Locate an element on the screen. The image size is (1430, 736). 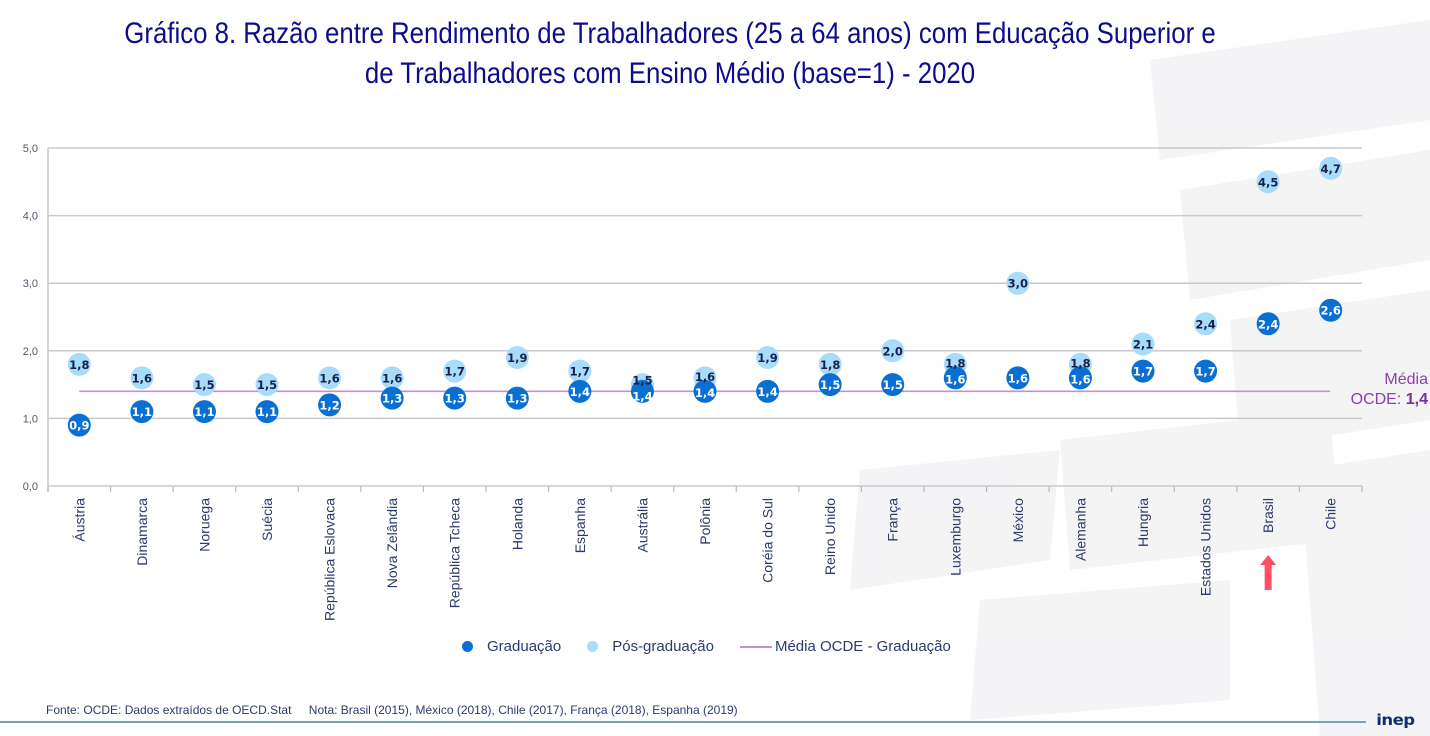
data-label-graduacao: 2,6 is located at coordinates (1331, 311).